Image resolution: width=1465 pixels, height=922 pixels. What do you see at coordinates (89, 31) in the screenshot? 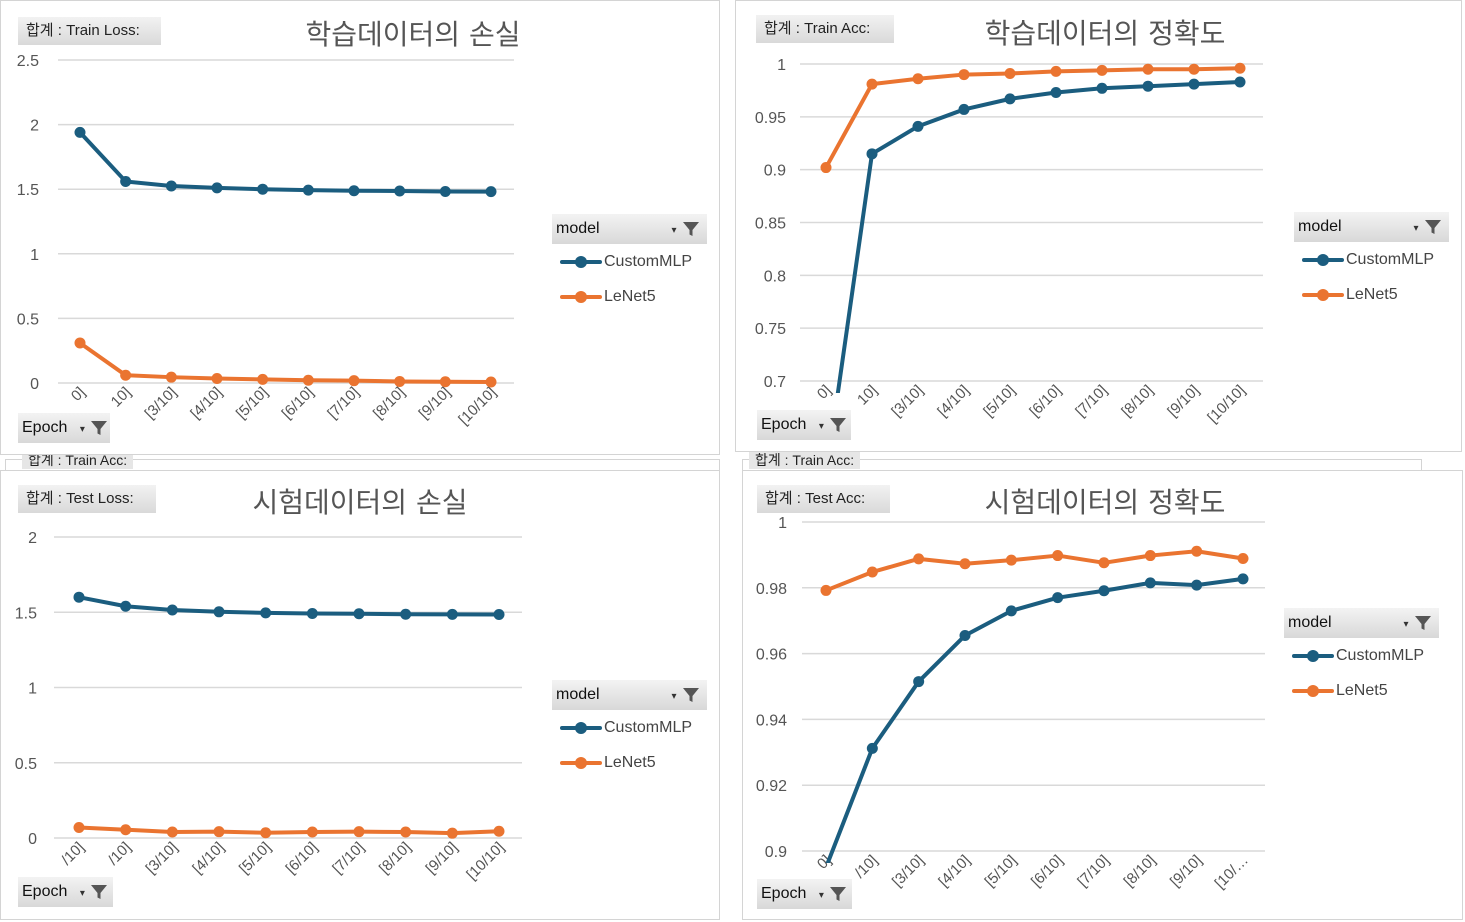
I see `value-field-tag: 합계 : Train Loss:` at bounding box center [89, 31].